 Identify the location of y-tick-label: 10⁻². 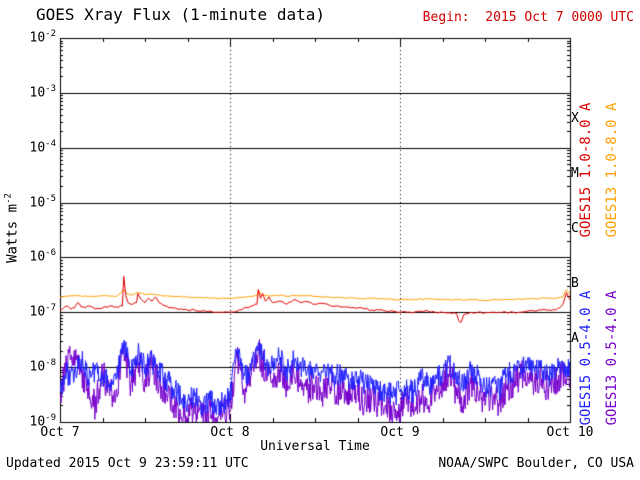
(43, 37).